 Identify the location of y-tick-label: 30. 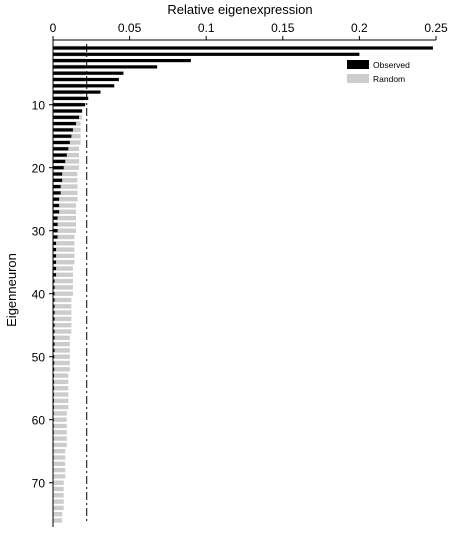
(39, 232).